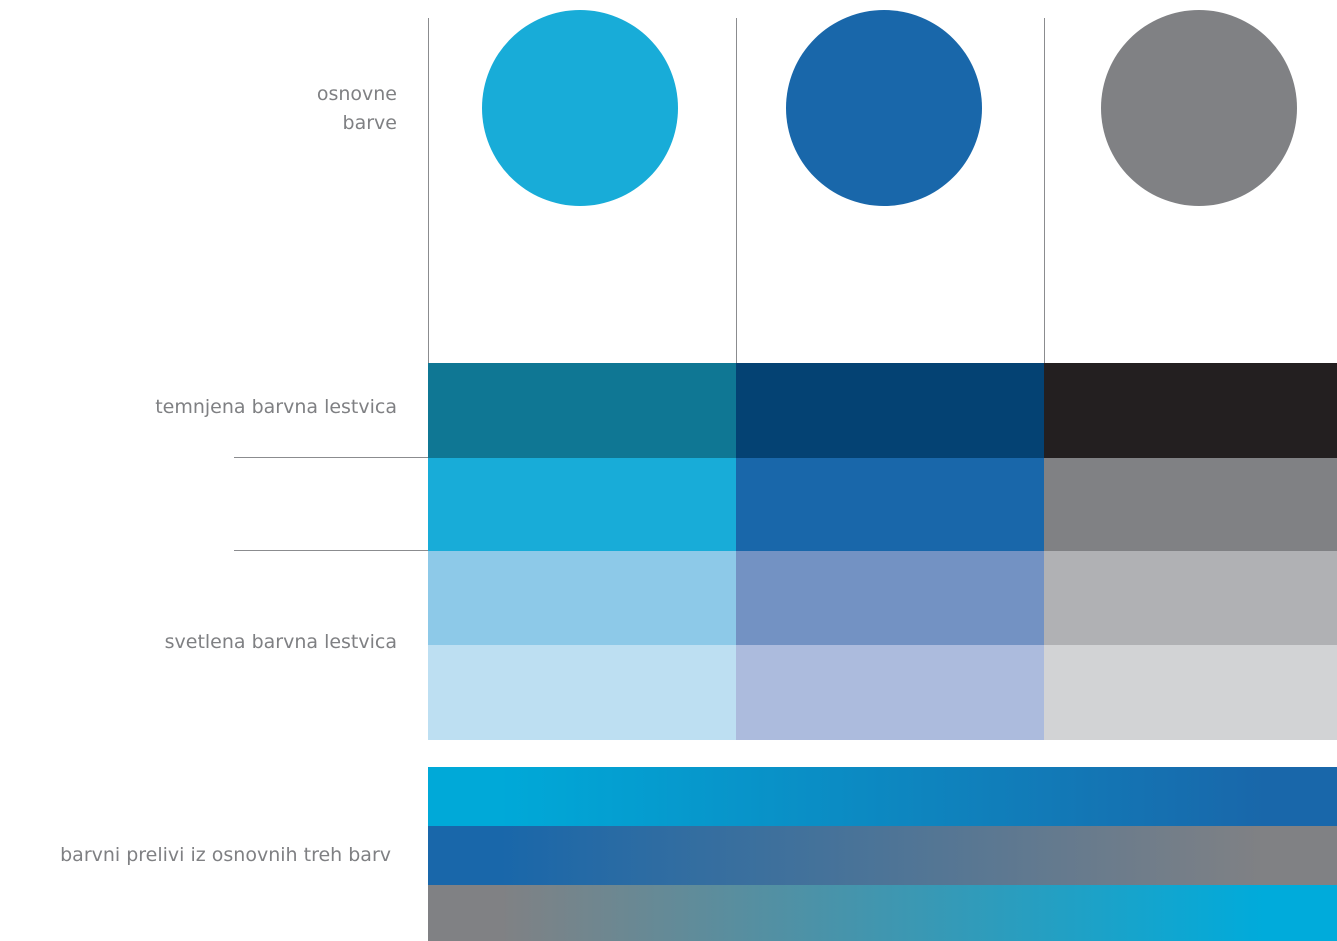 This screenshot has height=941, width=1337. What do you see at coordinates (276, 407) in the screenshot?
I see `dark-scale-label: temnjena barvna lestvica` at bounding box center [276, 407].